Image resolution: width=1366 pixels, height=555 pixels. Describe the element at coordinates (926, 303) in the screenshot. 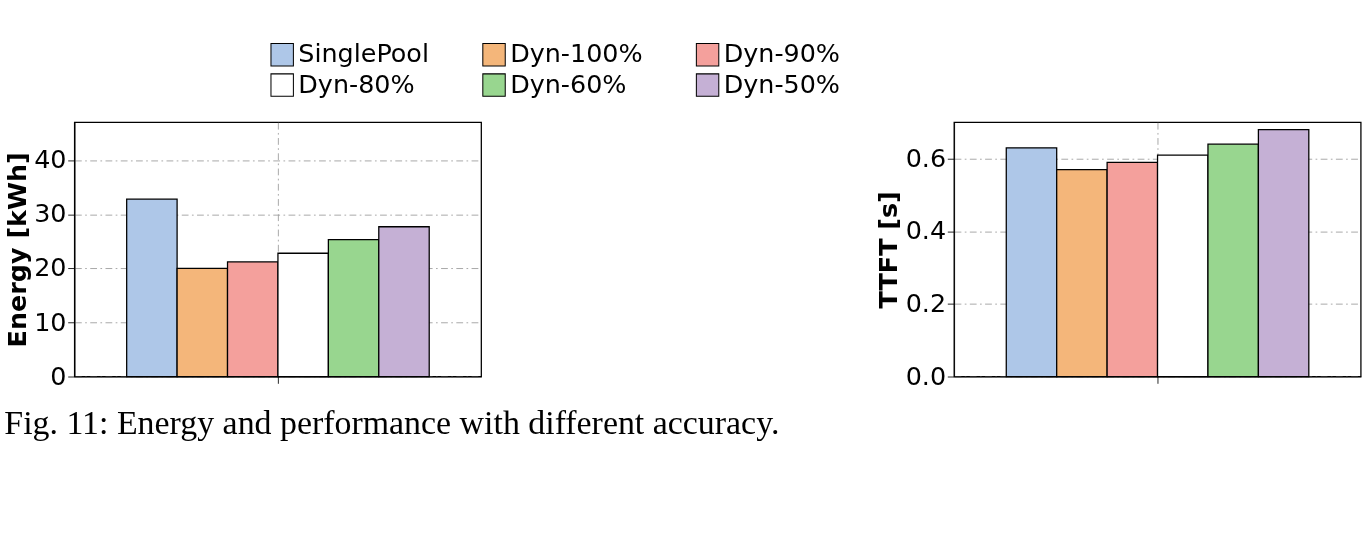

I see `y-tick-label: 0.2` at that location.